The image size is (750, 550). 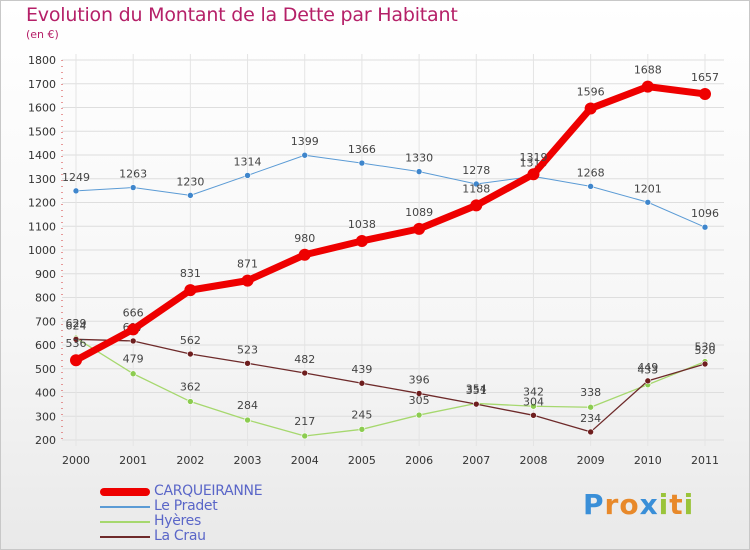 I want to click on y-tick-label: 900, so click(x=45, y=274).